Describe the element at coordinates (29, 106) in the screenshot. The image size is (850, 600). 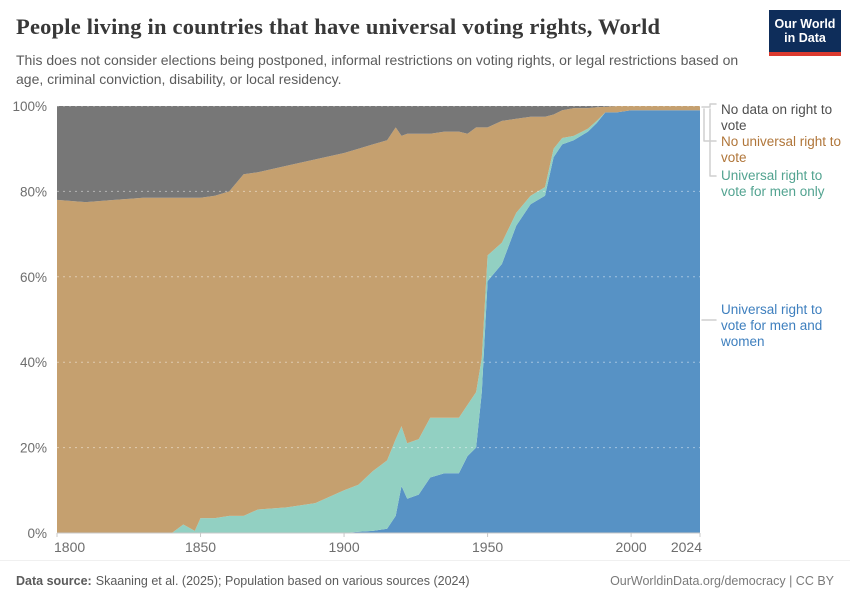
I see `y-tick-label: 100%` at that location.